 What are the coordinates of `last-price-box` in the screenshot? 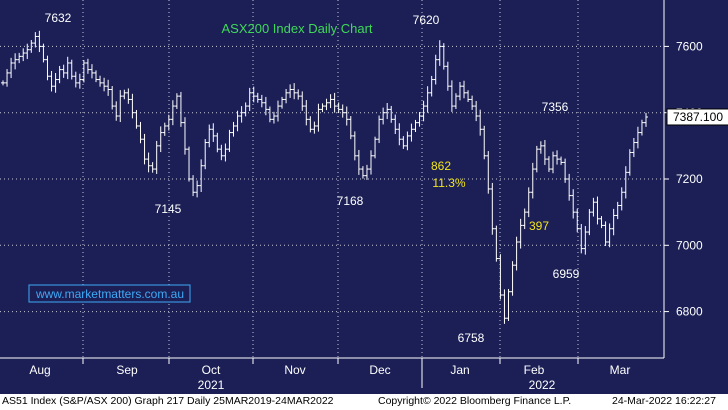 It's located at (697, 117).